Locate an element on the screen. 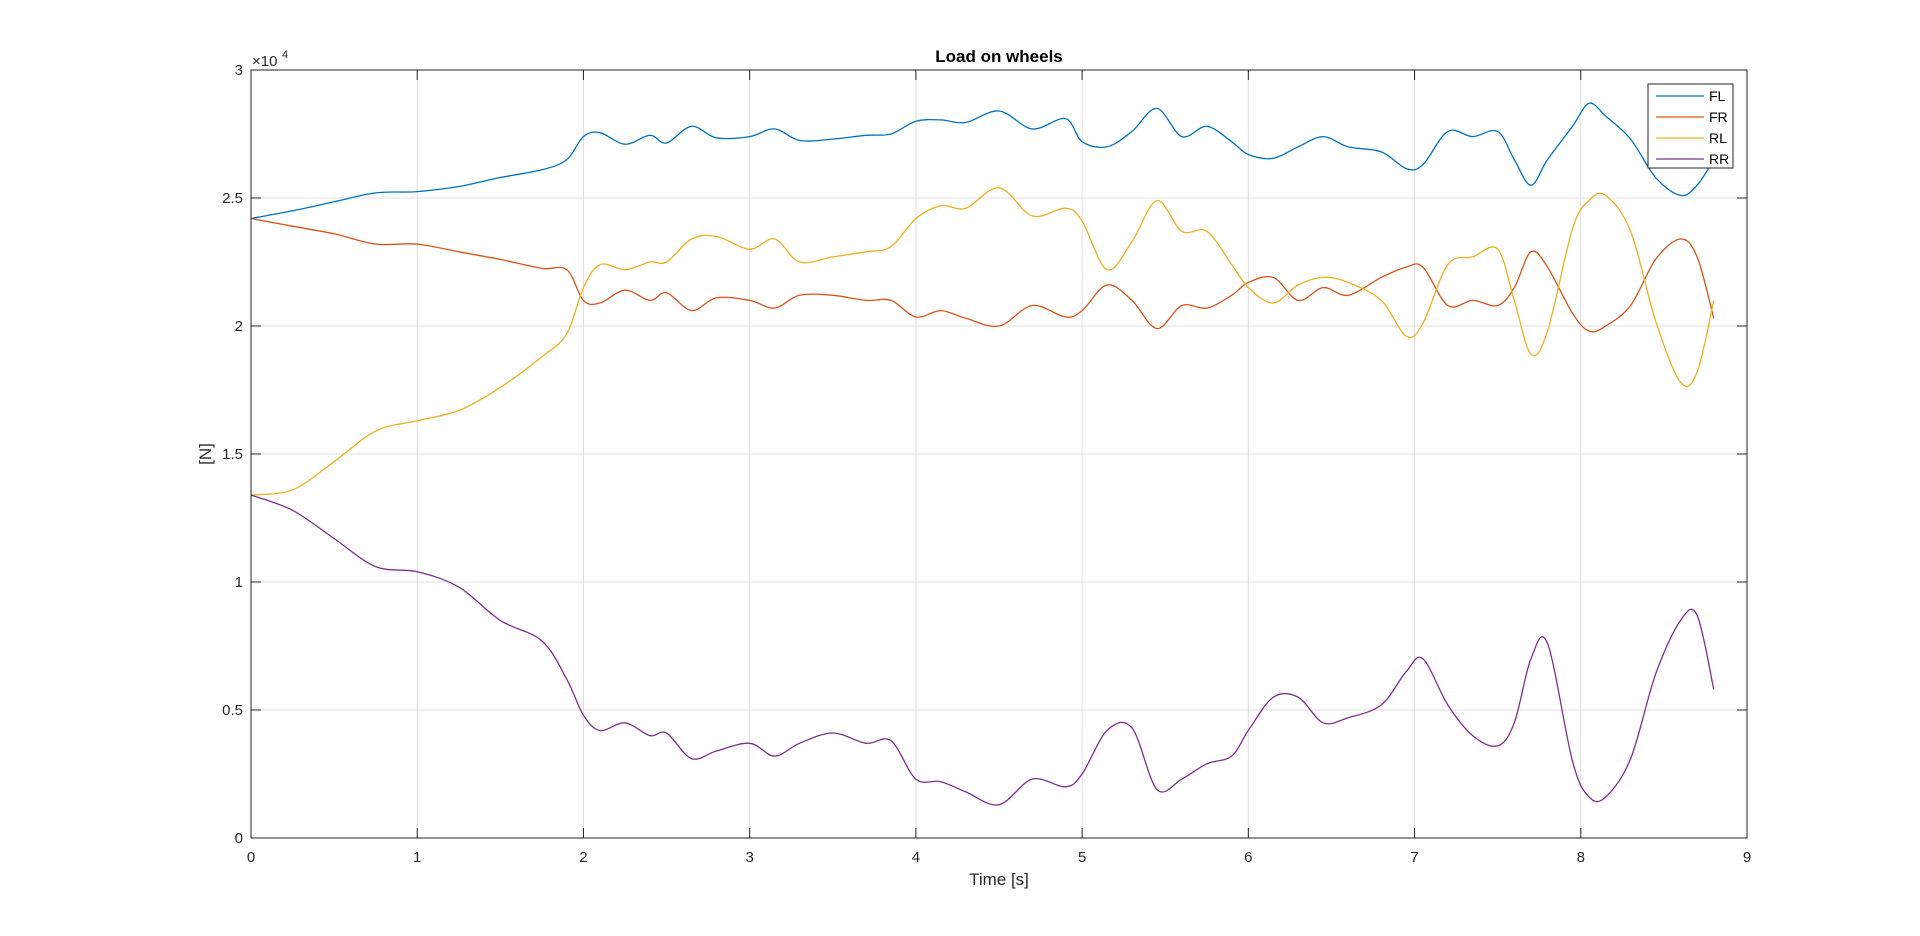  exponent-base: ×10 is located at coordinates (264, 61).